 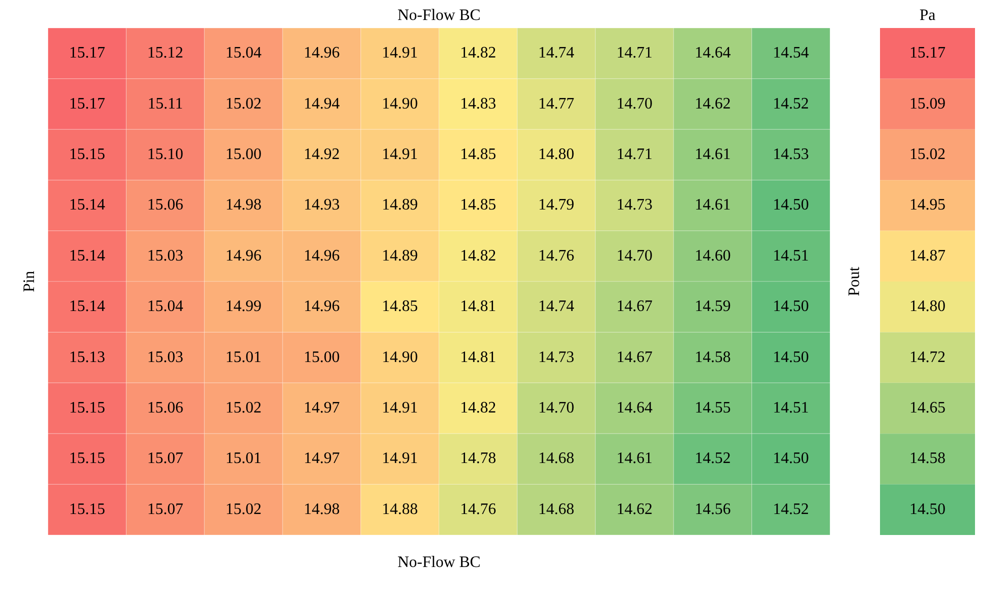 I want to click on color-bar-label: 14.50, so click(x=928, y=509).